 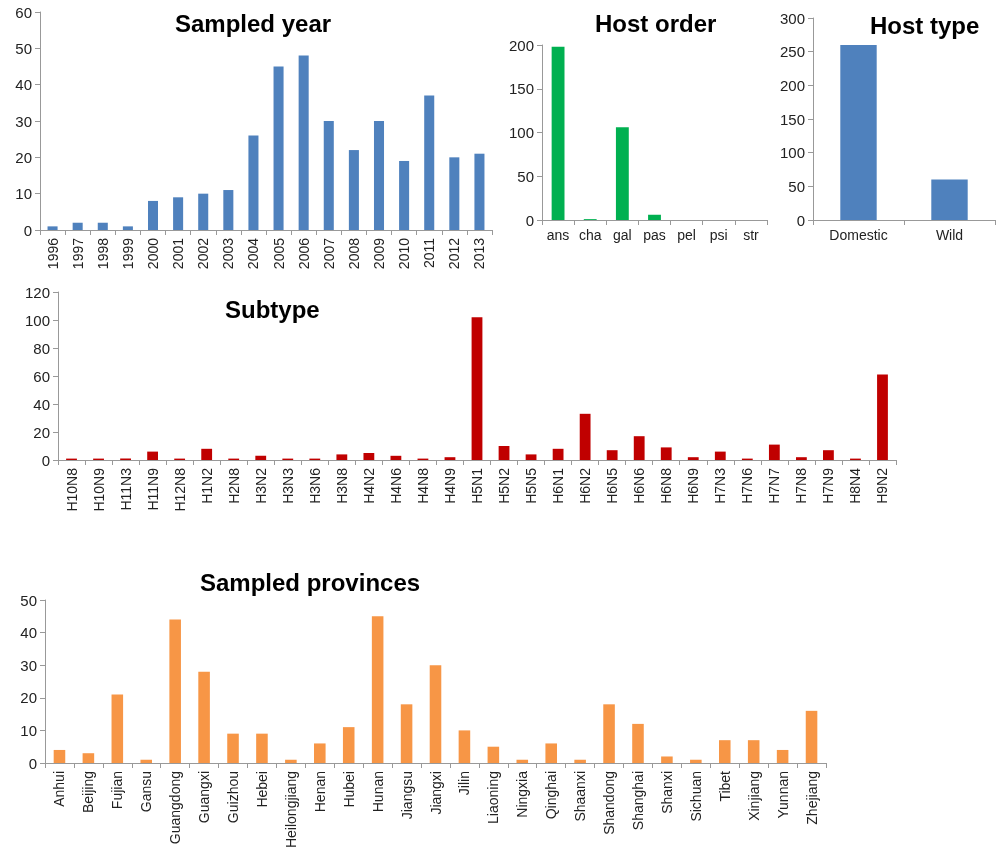 What do you see at coordinates (127, 253) in the screenshot?
I see `x-tick-label: 1999` at bounding box center [127, 253].